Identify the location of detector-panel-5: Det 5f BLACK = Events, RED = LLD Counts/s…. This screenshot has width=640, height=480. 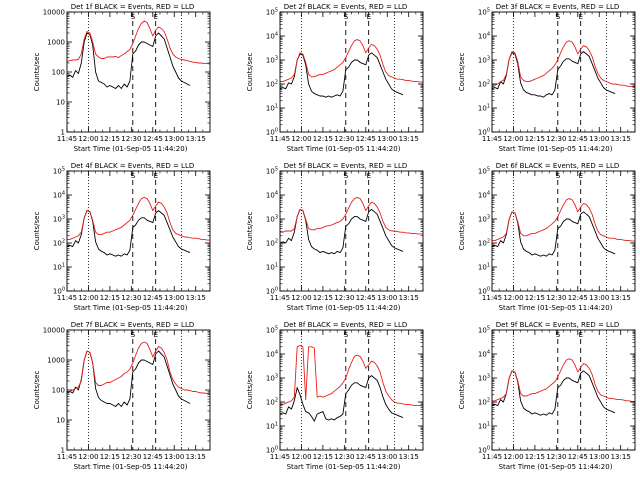
(335, 237).